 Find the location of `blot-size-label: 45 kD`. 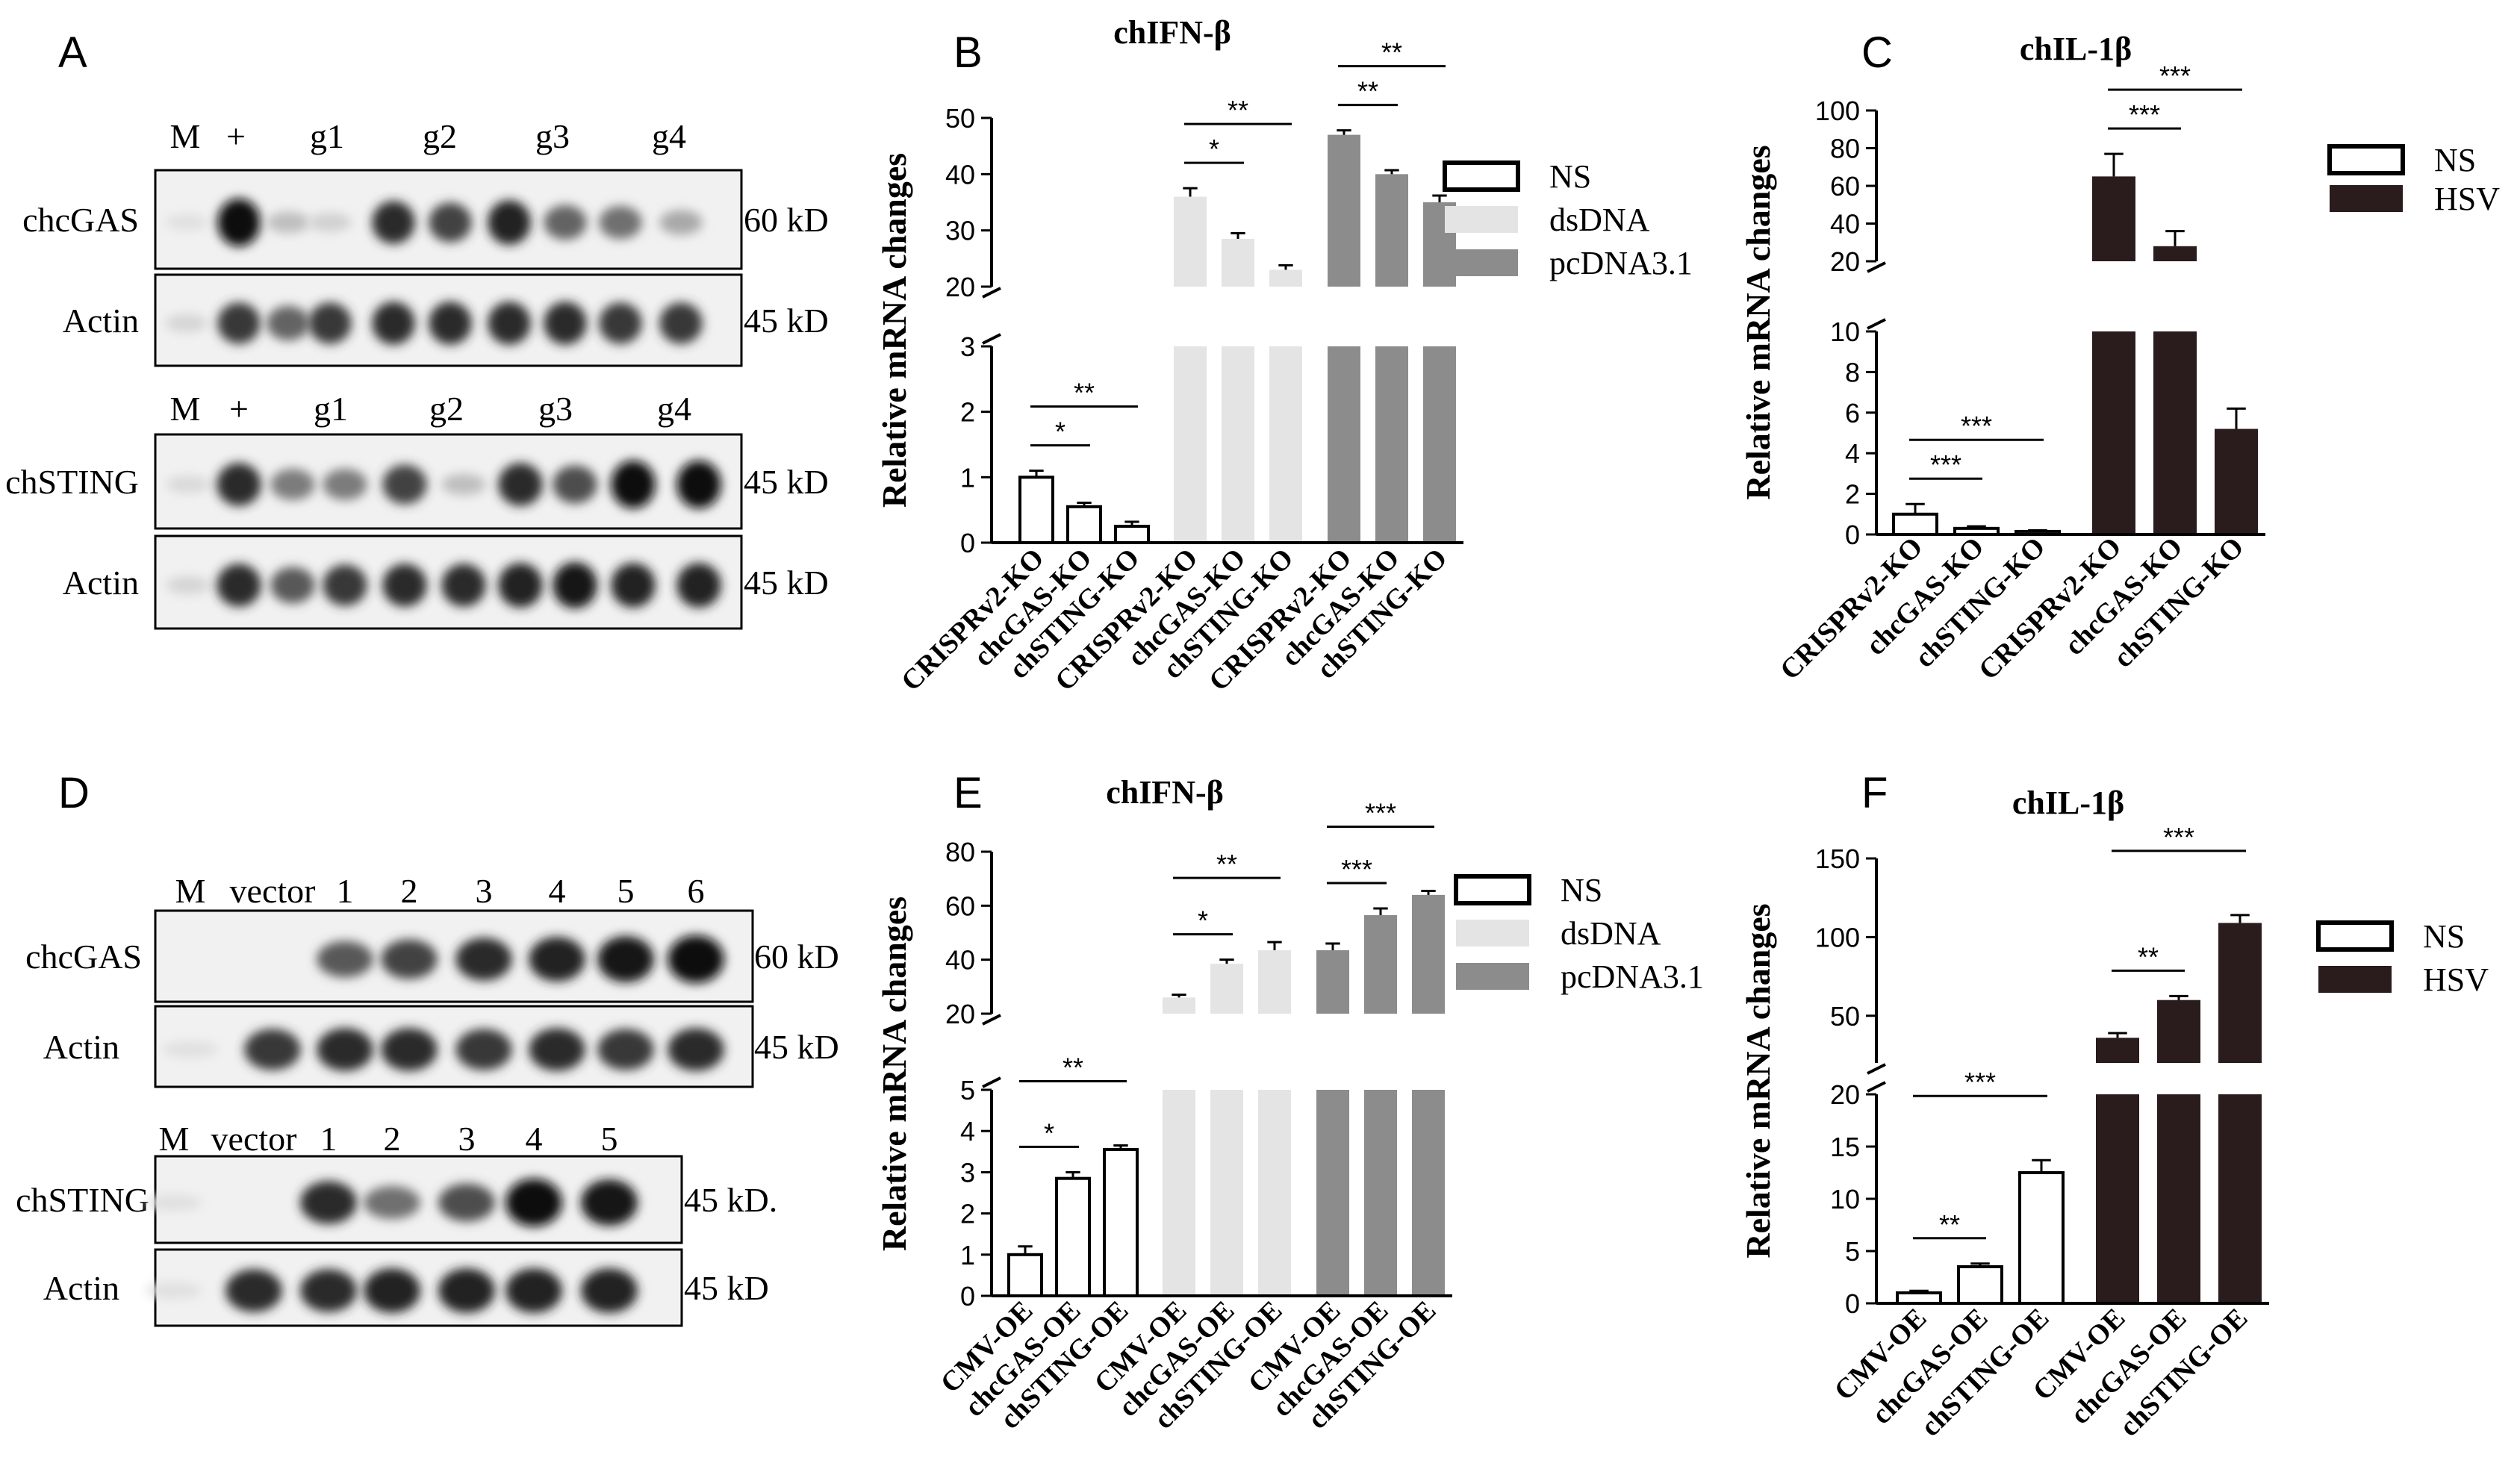

blot-size-label: 45 kD is located at coordinates (726, 1288).